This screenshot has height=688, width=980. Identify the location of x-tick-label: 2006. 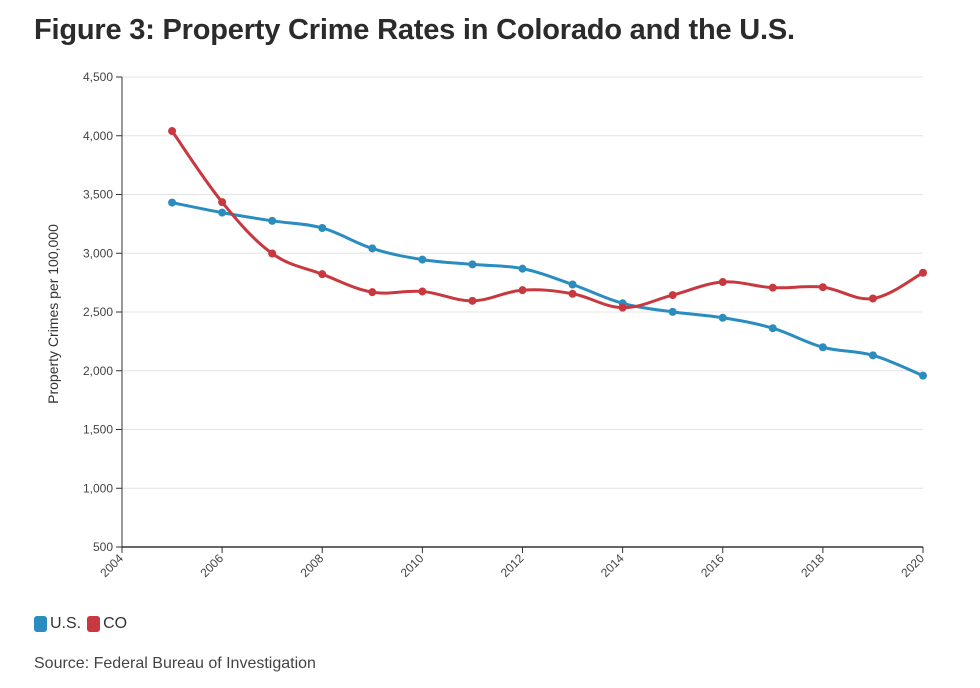
(211, 565).